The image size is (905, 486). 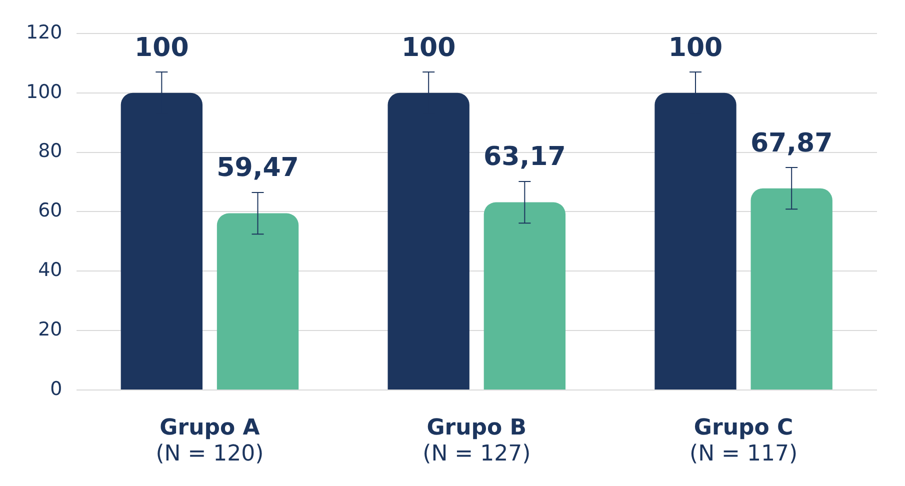 What do you see at coordinates (744, 441) in the screenshot?
I see `x-tick-label: Grupo C (N = 117)` at bounding box center [744, 441].